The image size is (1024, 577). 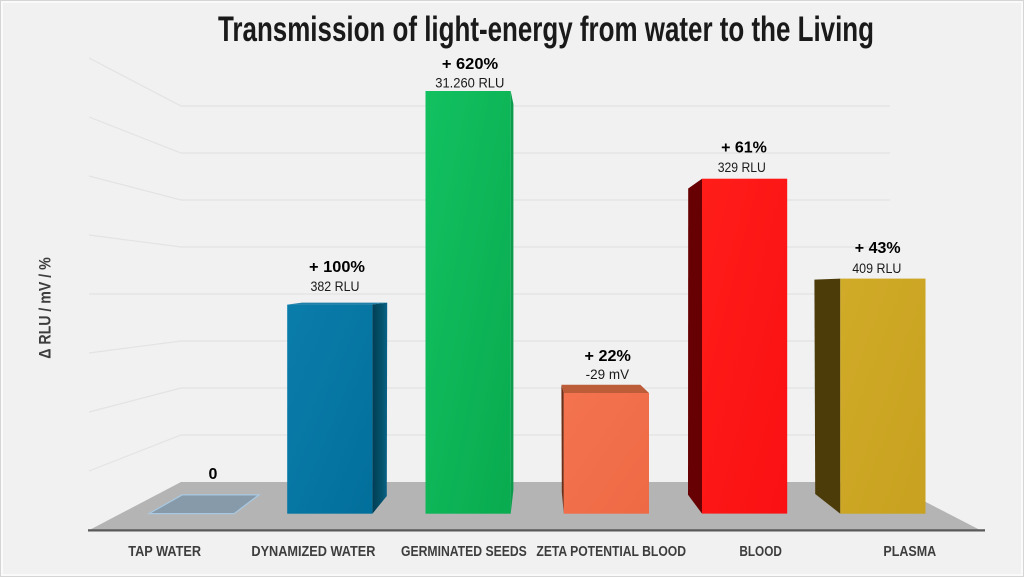 I want to click on svg-text: -29 mV, so click(x=607, y=374).